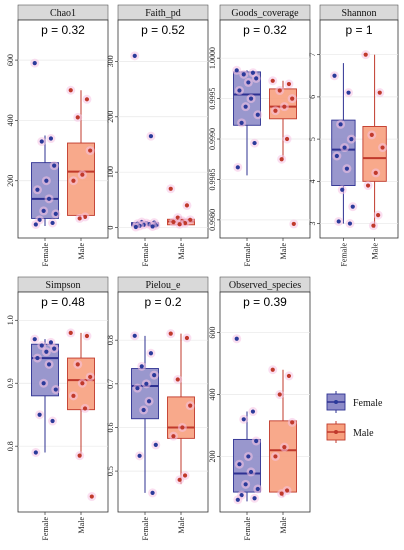 The width and height of the screenshot is (404, 550). What do you see at coordinates (368, 403) in the screenshot?
I see `legend-label: Female` at bounding box center [368, 403].